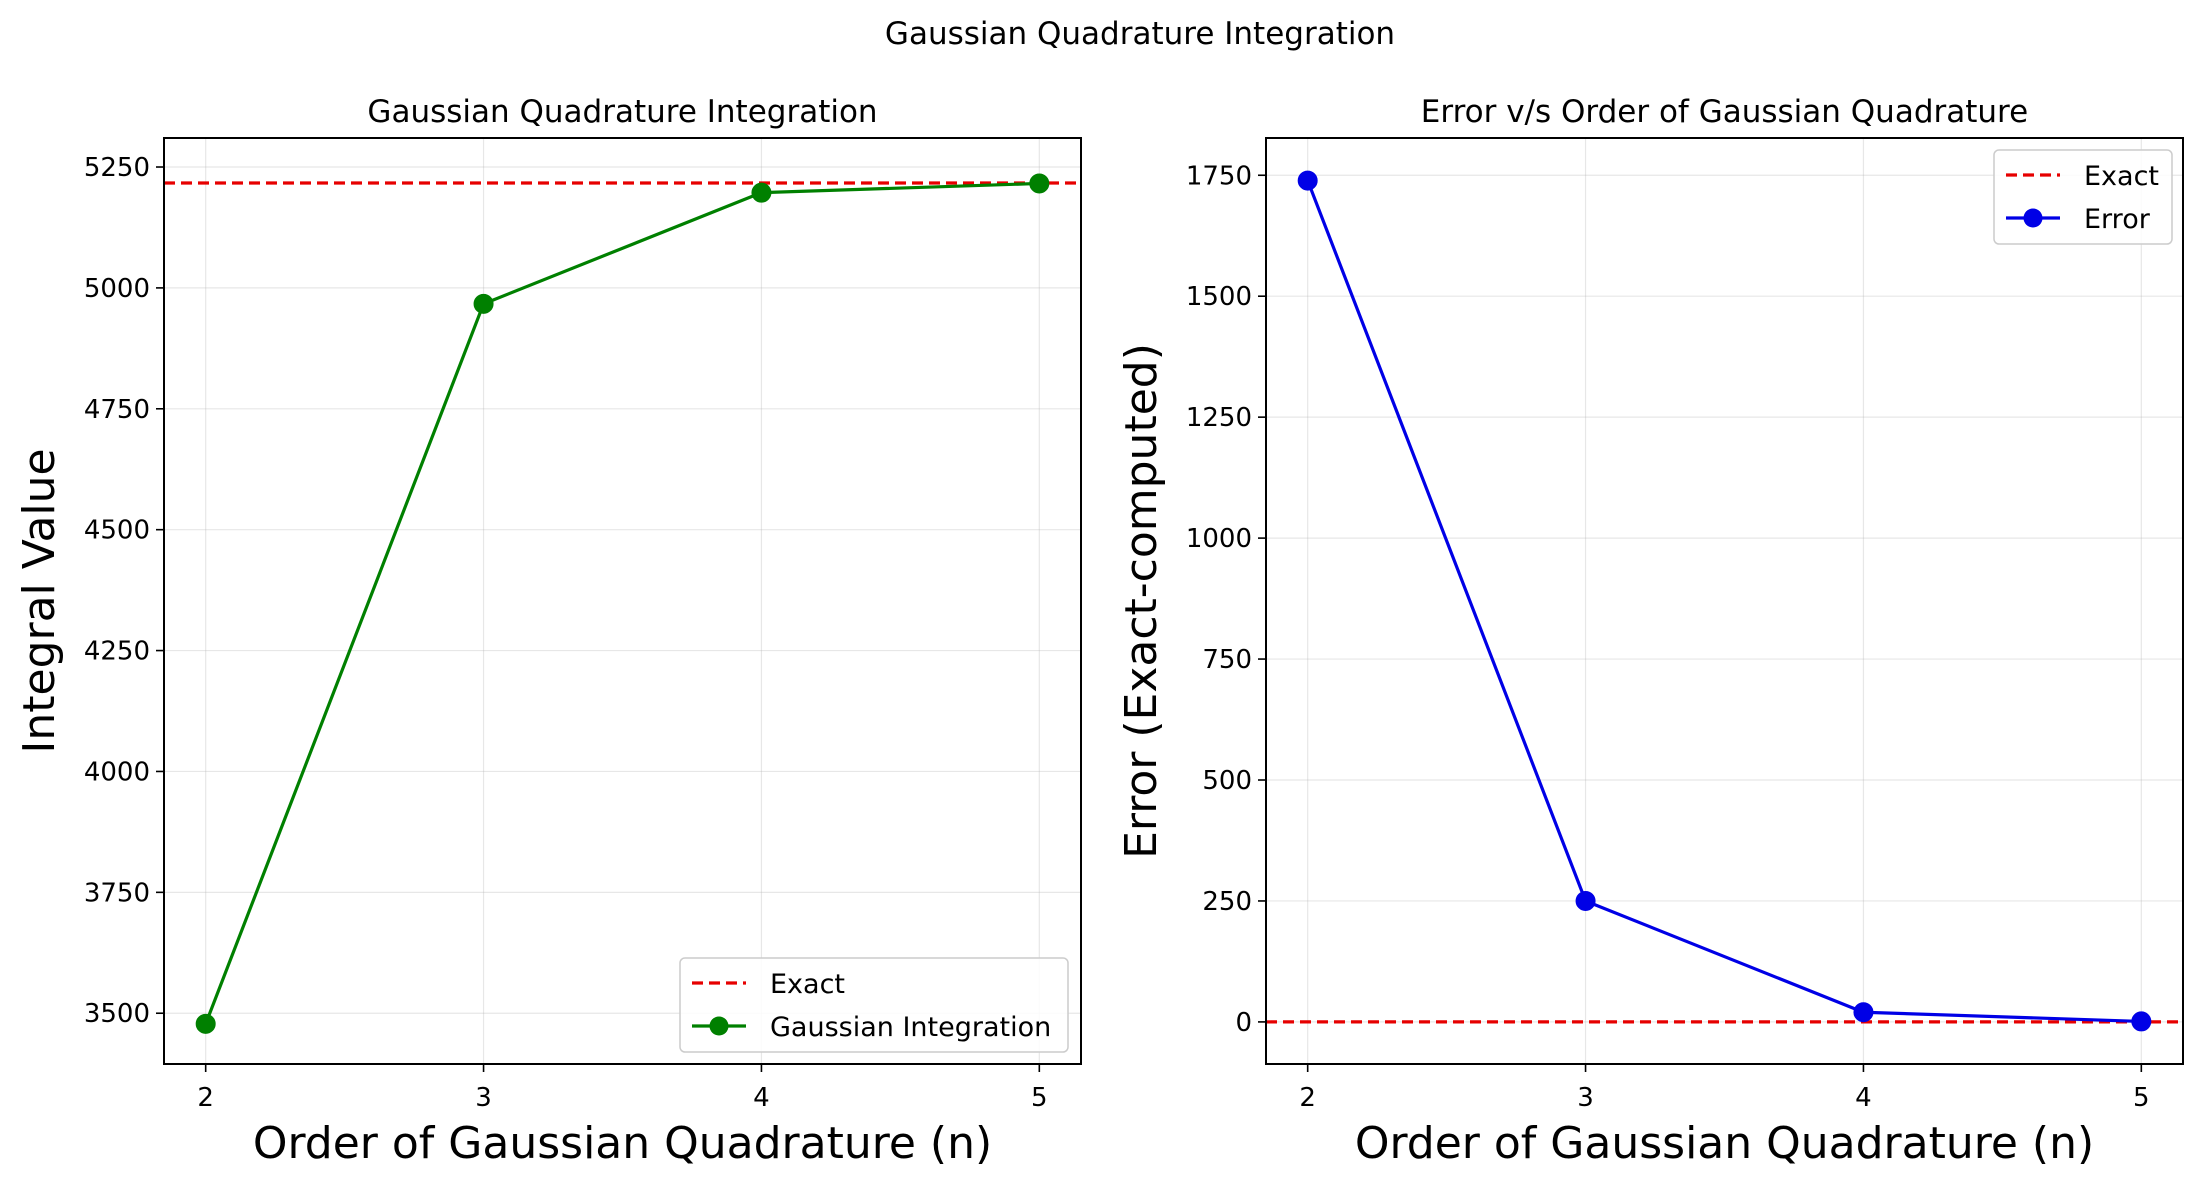 This screenshot has height=1185, width=2199. I want to click on y-tick-label: 4750, so click(117, 410).